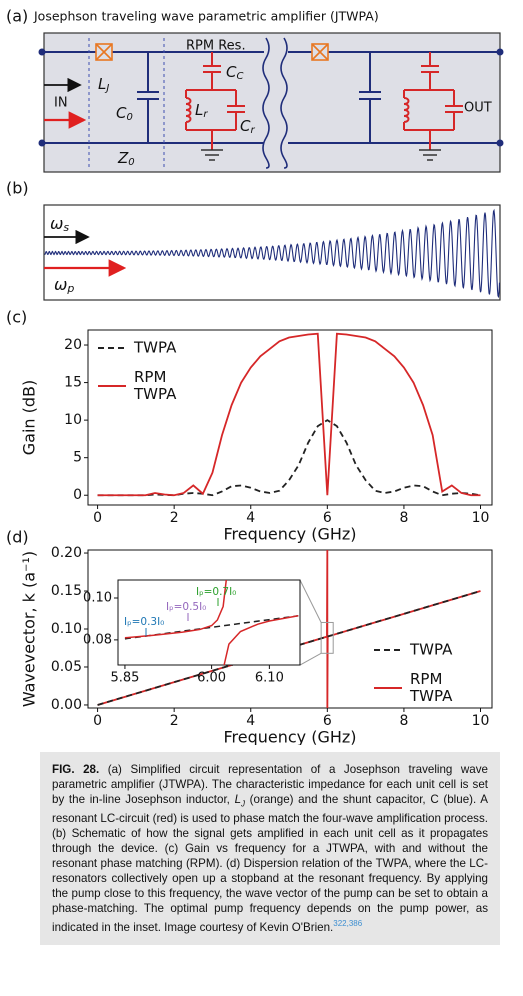 Image resolution: width=523 pixels, height=996 pixels. Describe the element at coordinates (327, 637) in the screenshot. I see `zoom-box` at that location.